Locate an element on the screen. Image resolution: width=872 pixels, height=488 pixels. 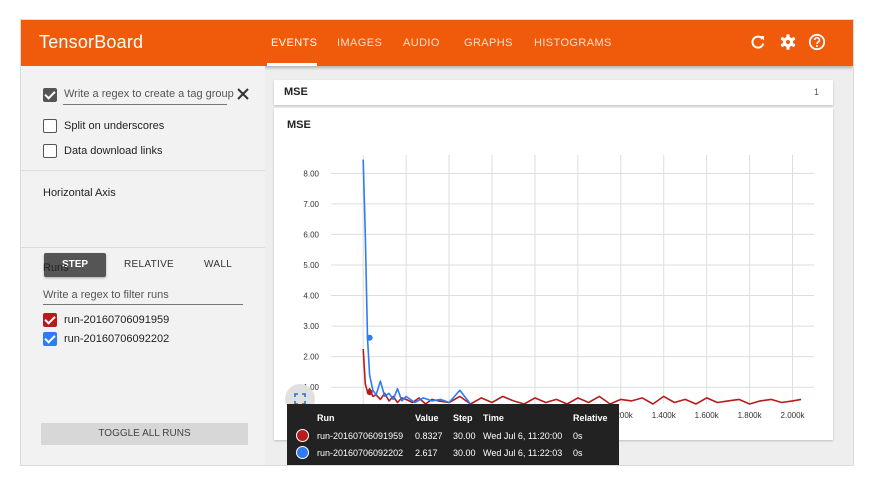
runs-title: Runs is located at coordinates (56, 268).